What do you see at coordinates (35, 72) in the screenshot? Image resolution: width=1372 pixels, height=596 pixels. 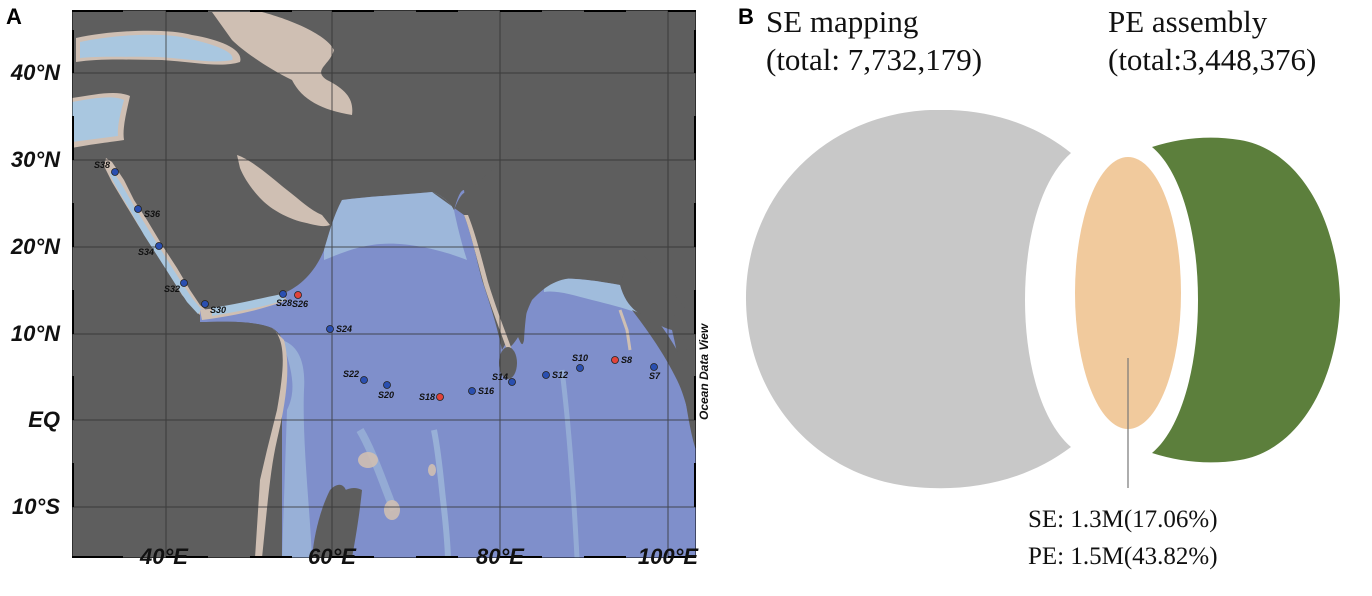 I see `lat-label-40n: 40°N` at bounding box center [35, 72].